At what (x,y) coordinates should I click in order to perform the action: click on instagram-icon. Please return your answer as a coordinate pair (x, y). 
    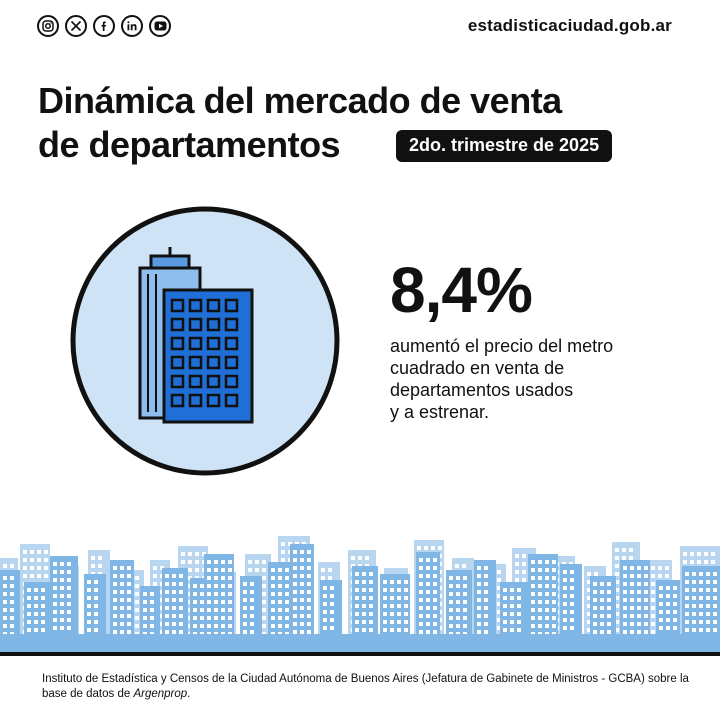
    Looking at the image, I should click on (48, 26).